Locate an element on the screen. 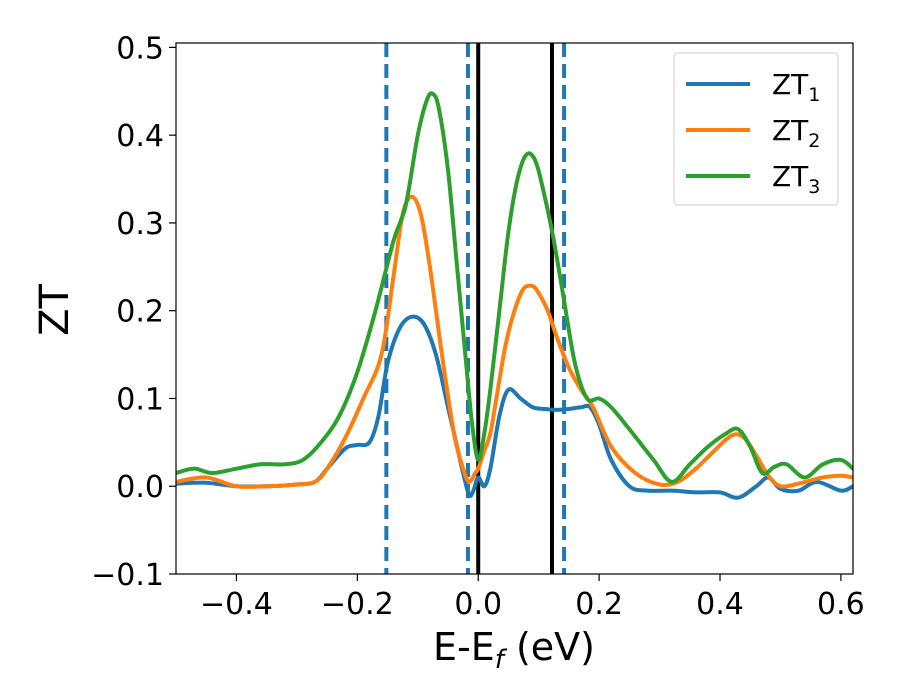 The image size is (900, 700). x-axis-label-main: E-E is located at coordinates (464, 647).